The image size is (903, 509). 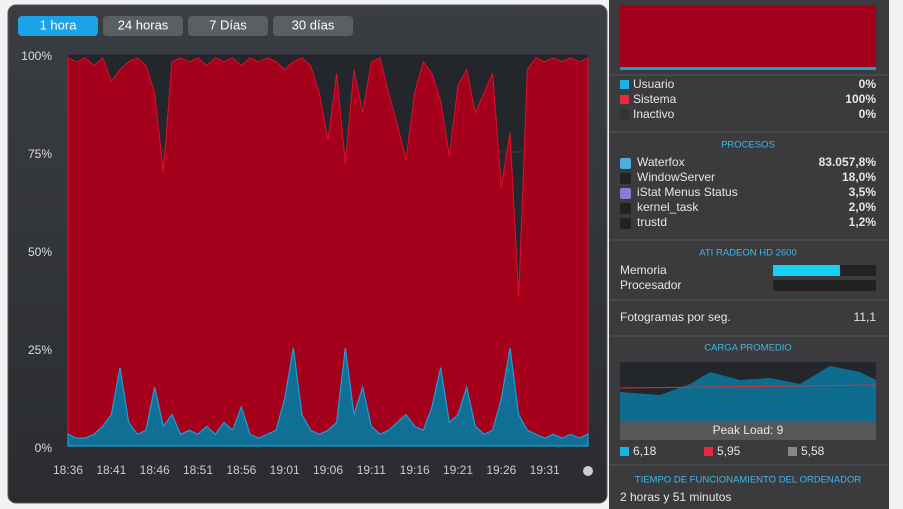 I want to click on value: 100%, so click(x=860, y=99).